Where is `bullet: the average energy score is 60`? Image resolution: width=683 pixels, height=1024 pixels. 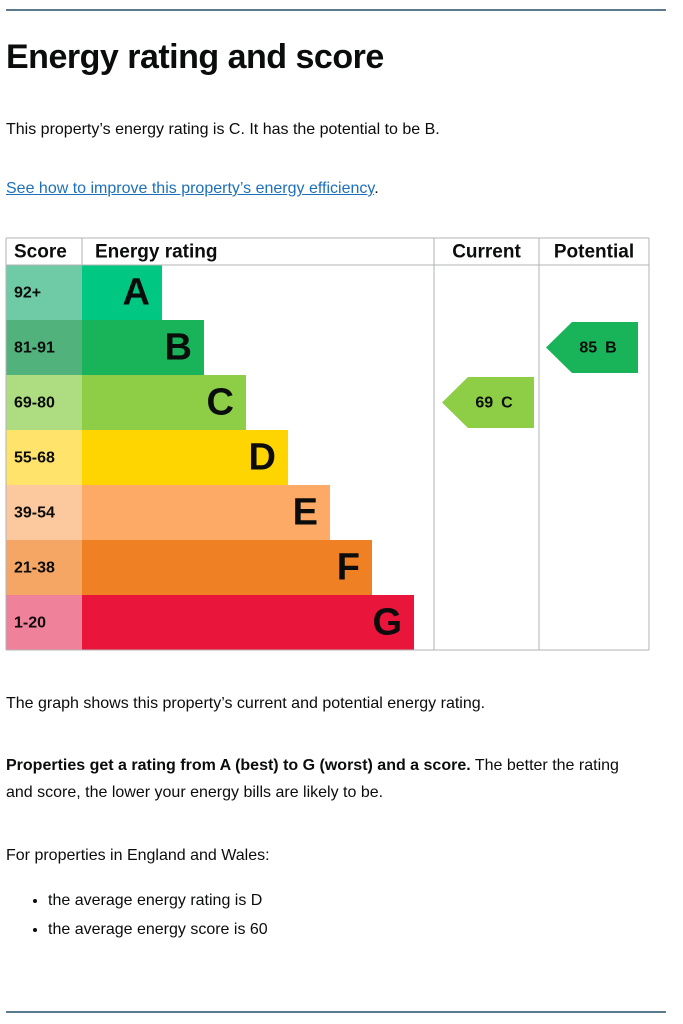 bullet: the average energy score is 60 is located at coordinates (158, 929).